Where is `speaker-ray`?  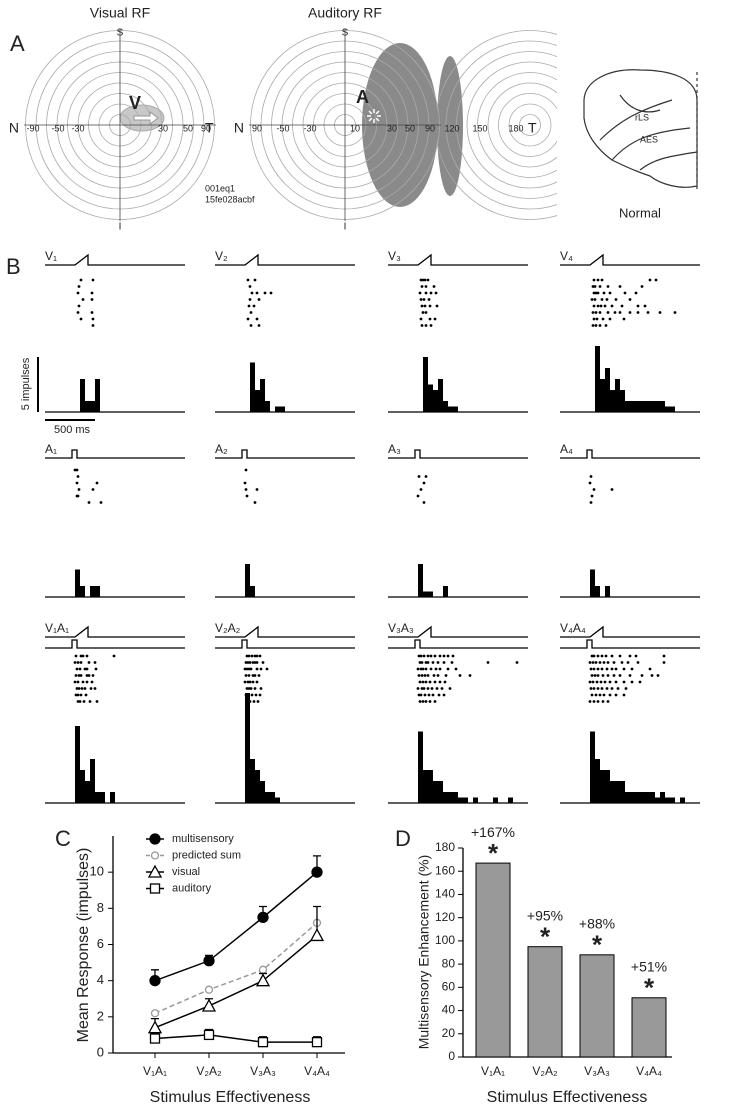
speaker-ray is located at coordinates (377, 112).